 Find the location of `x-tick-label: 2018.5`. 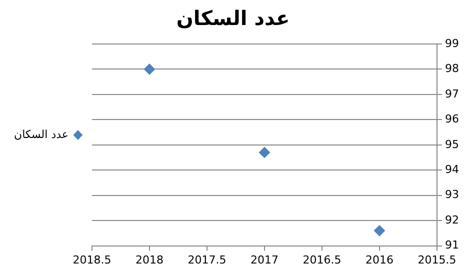

x-tick-label: 2018.5 is located at coordinates (92, 259).